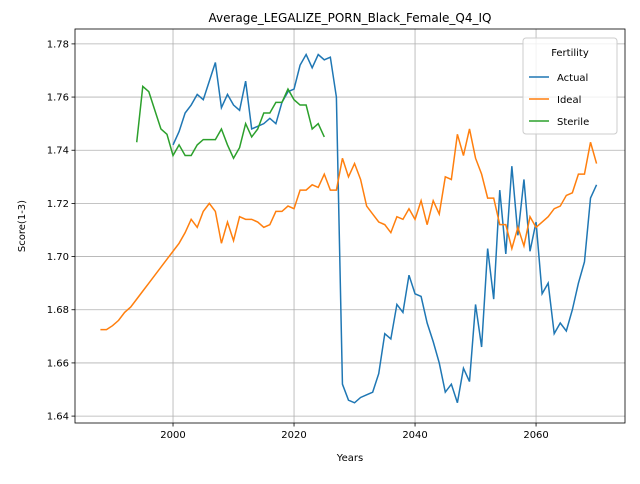 The image size is (640, 484). I want to click on x-axis-label: Years, so click(349, 458).